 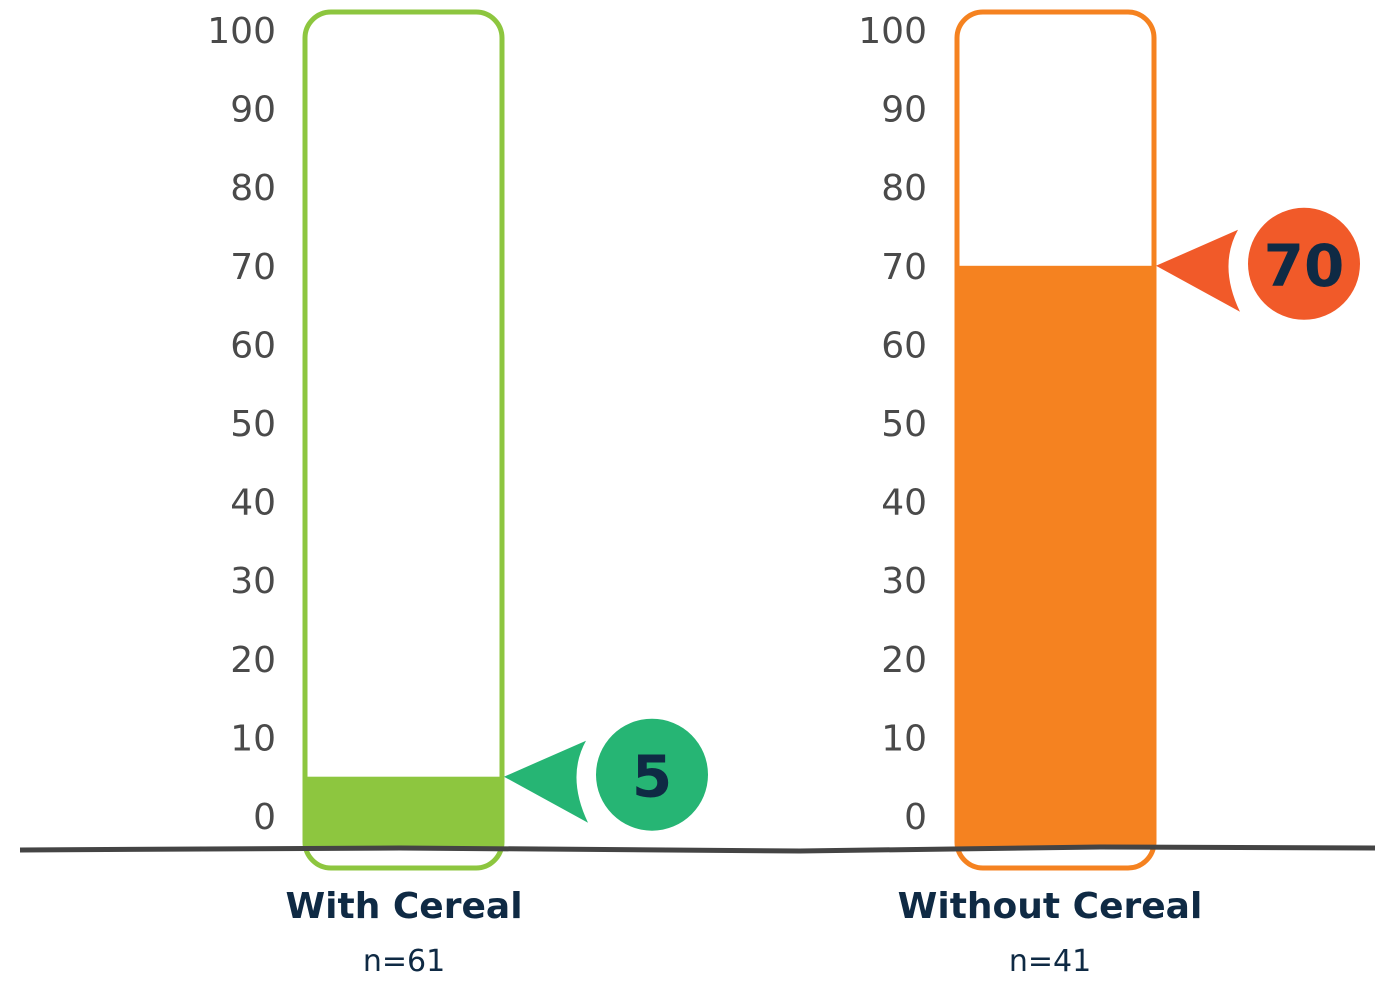 What do you see at coordinates (1050, 906) in the screenshot?
I see `category-label: Without Cereal` at bounding box center [1050, 906].